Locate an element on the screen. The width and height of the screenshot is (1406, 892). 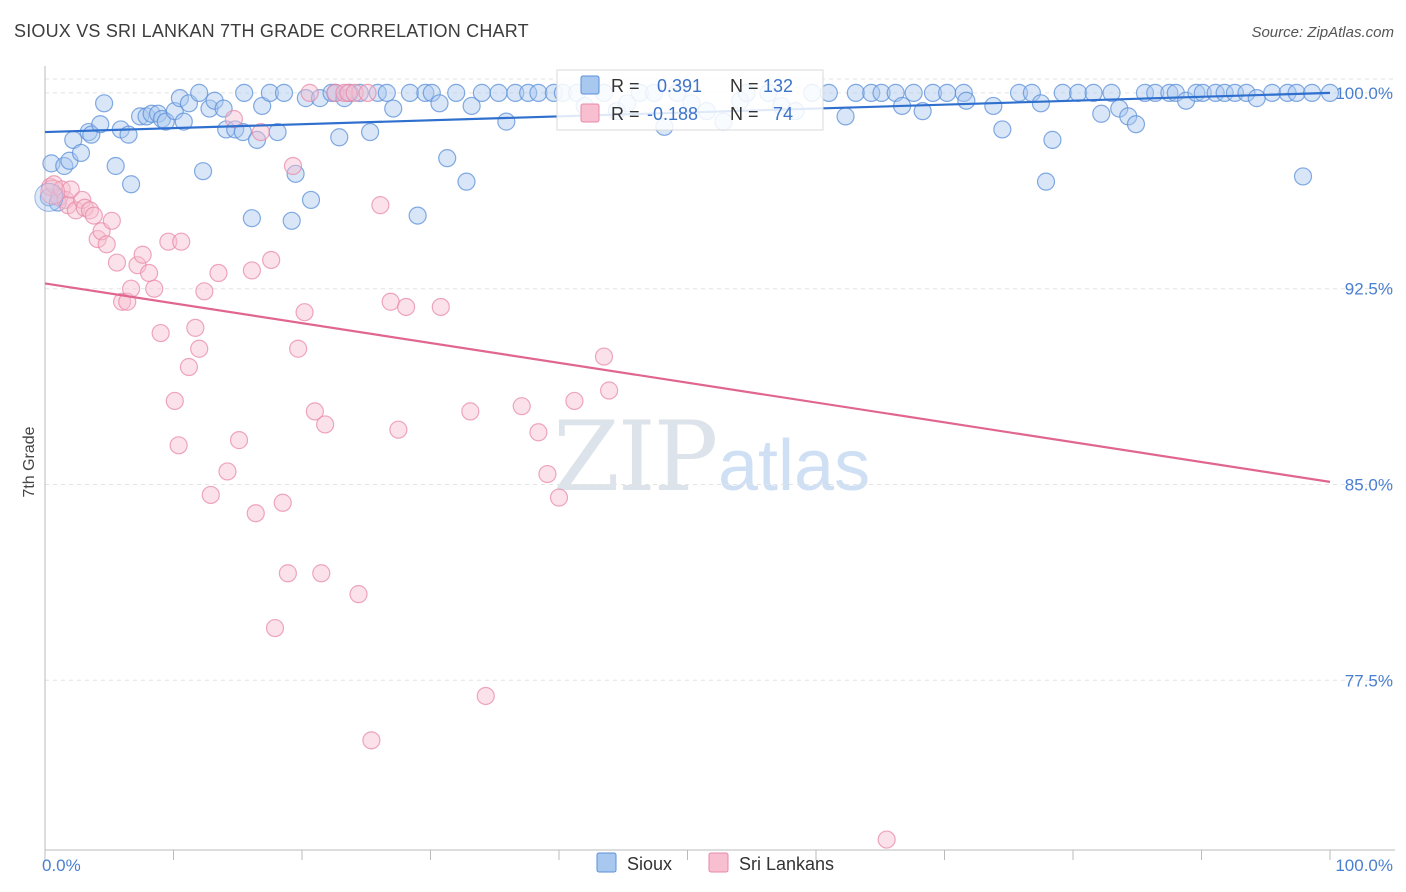
legend-swatch-srilankans is located at coordinates (590, 113).